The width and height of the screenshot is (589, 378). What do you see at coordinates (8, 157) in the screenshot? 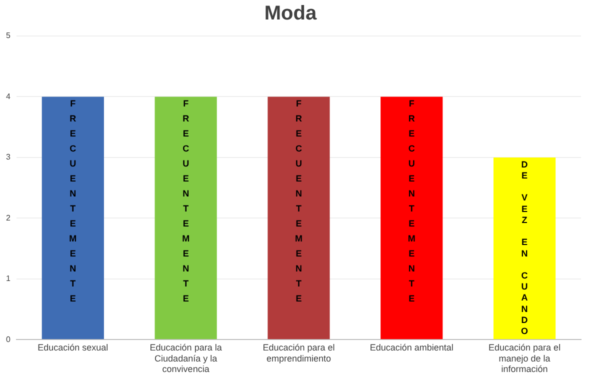
I see `y-tick-label: 3` at bounding box center [8, 157].